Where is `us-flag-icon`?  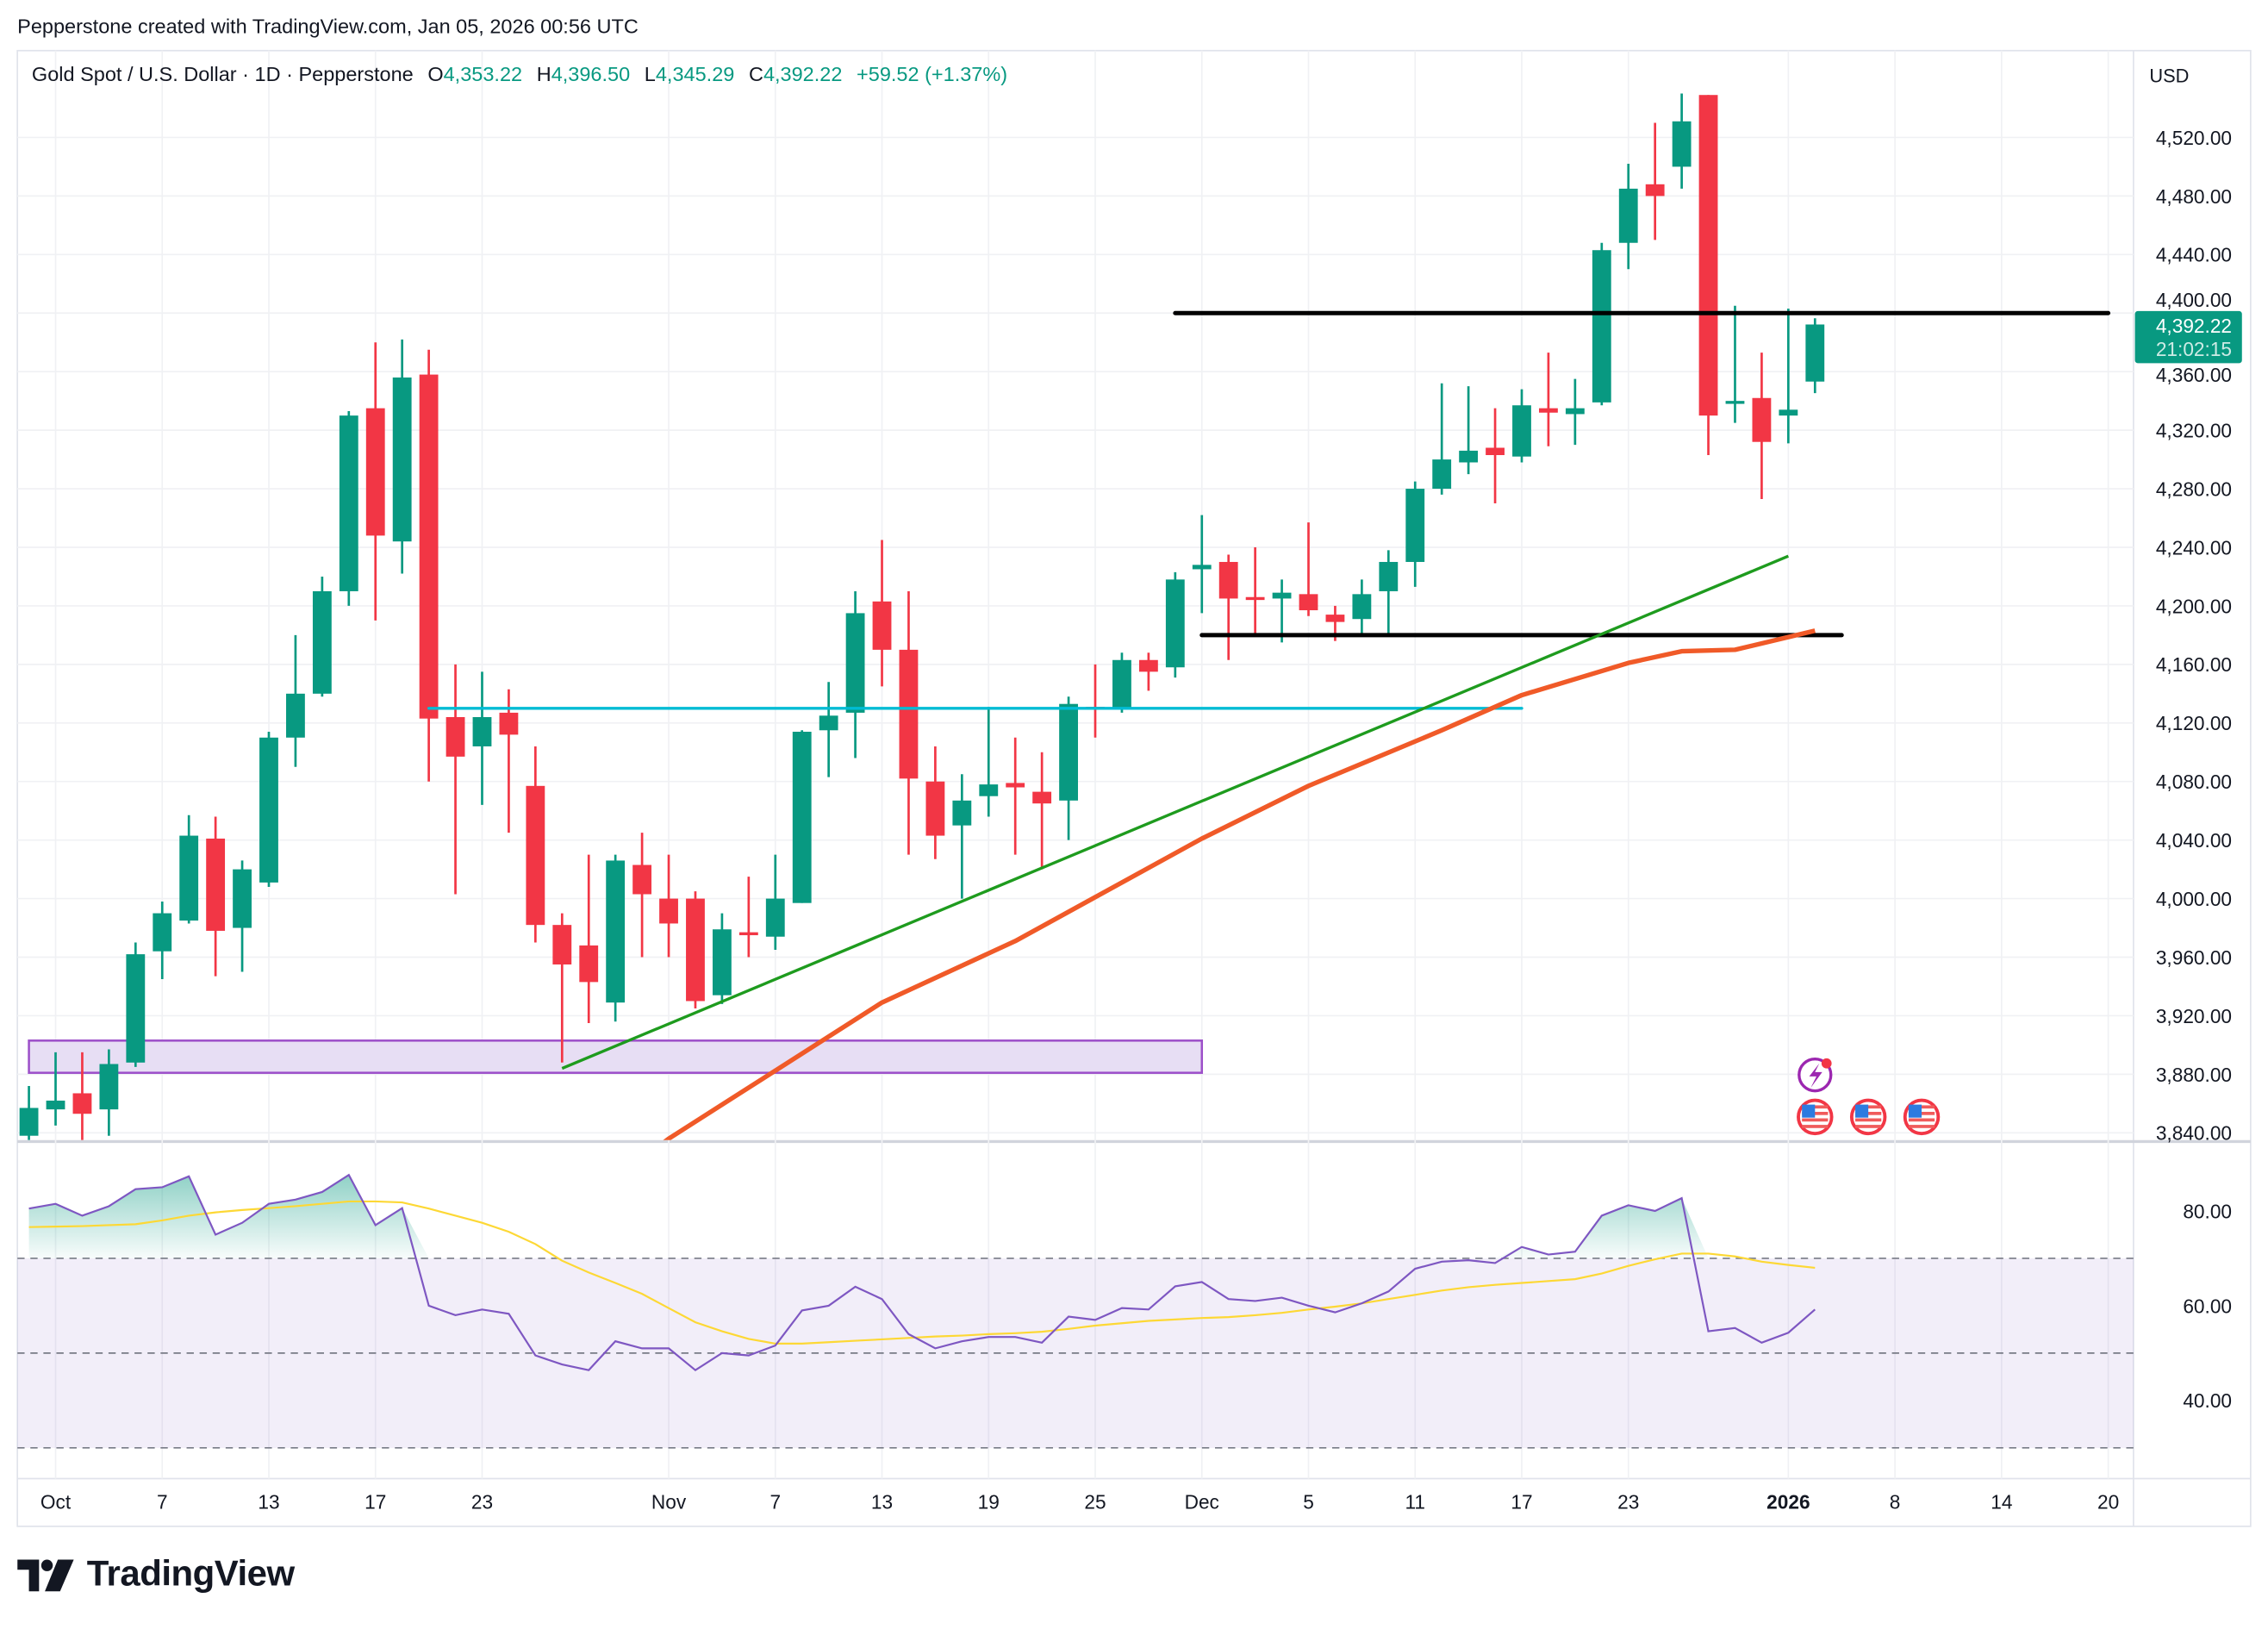 us-flag-icon is located at coordinates (1815, 1117).